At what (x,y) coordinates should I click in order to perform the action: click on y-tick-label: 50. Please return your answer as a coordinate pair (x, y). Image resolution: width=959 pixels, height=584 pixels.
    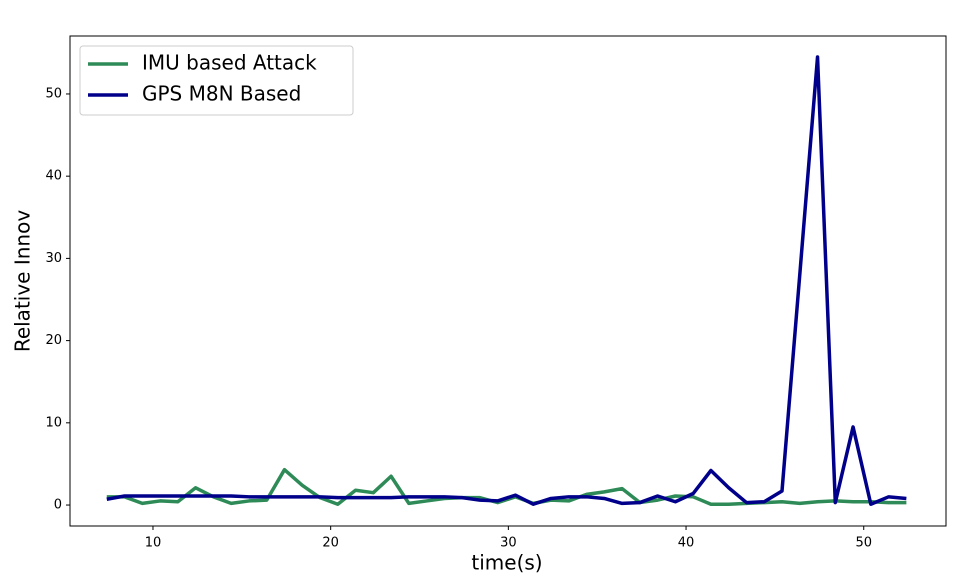
    Looking at the image, I should click on (53, 93).